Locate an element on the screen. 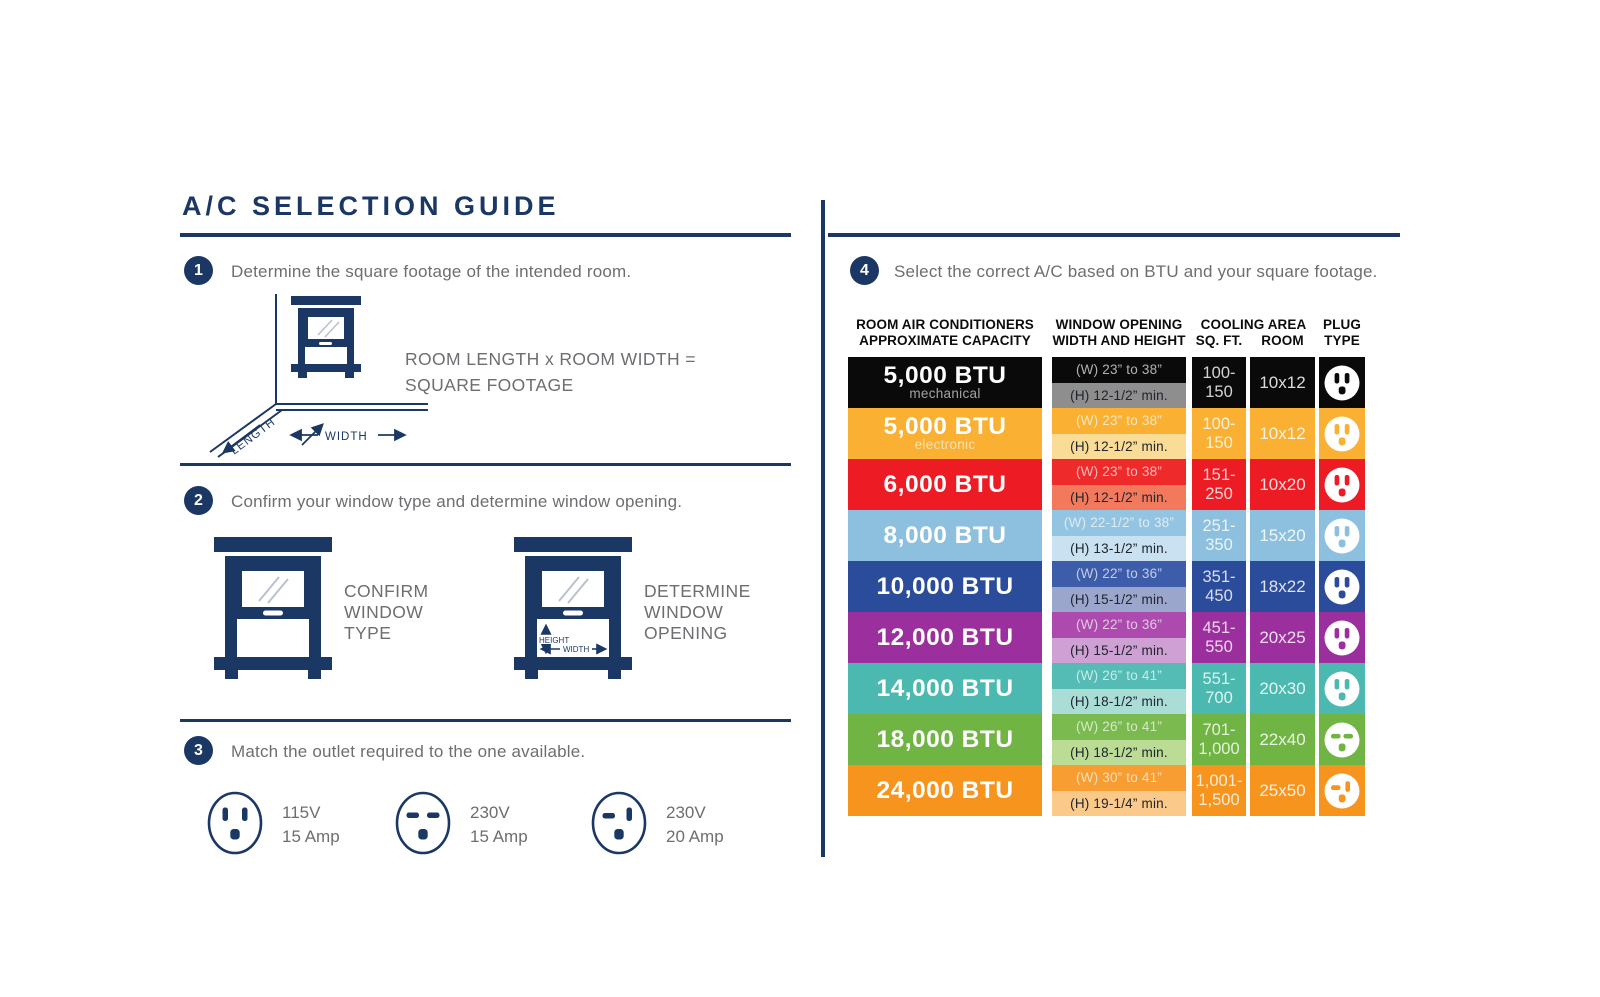 This screenshot has height=997, width=1600. window-opening-cell: (W) 22-1/2” to 38” (H) 13-1/2” min. is located at coordinates (1119, 535).